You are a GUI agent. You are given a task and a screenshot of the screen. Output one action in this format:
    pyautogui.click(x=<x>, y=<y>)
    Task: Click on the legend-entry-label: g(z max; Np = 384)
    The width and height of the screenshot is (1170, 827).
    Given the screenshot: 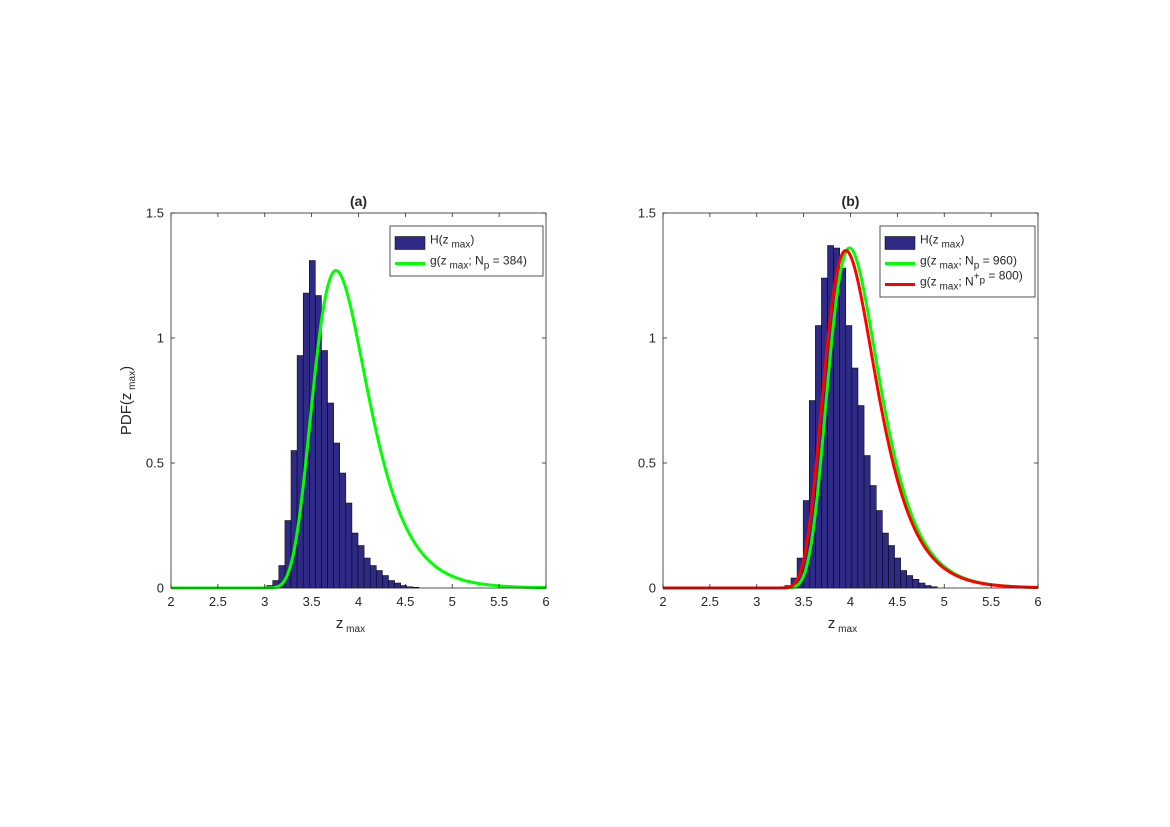 What is the action you would take?
    pyautogui.click(x=478, y=263)
    